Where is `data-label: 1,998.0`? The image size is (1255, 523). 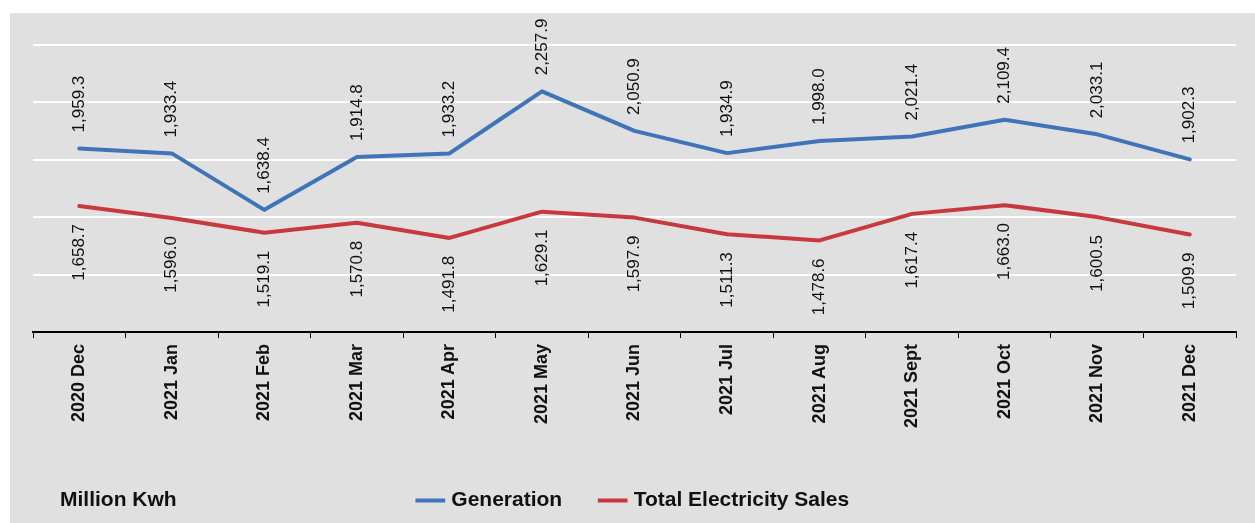 data-label: 1,998.0 is located at coordinates (819, 97).